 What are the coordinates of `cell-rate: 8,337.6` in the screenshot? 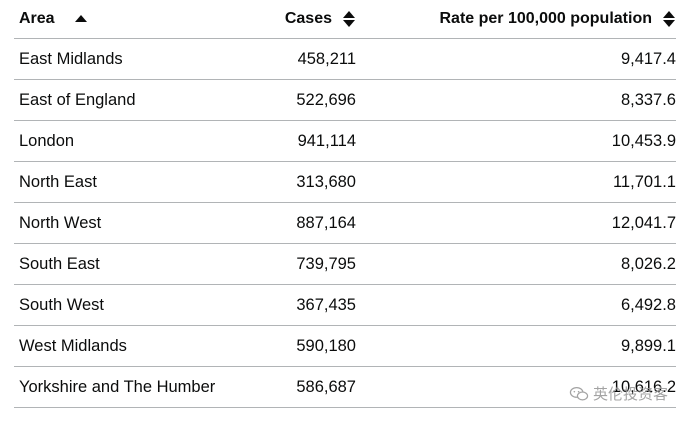 It's located at (518, 100).